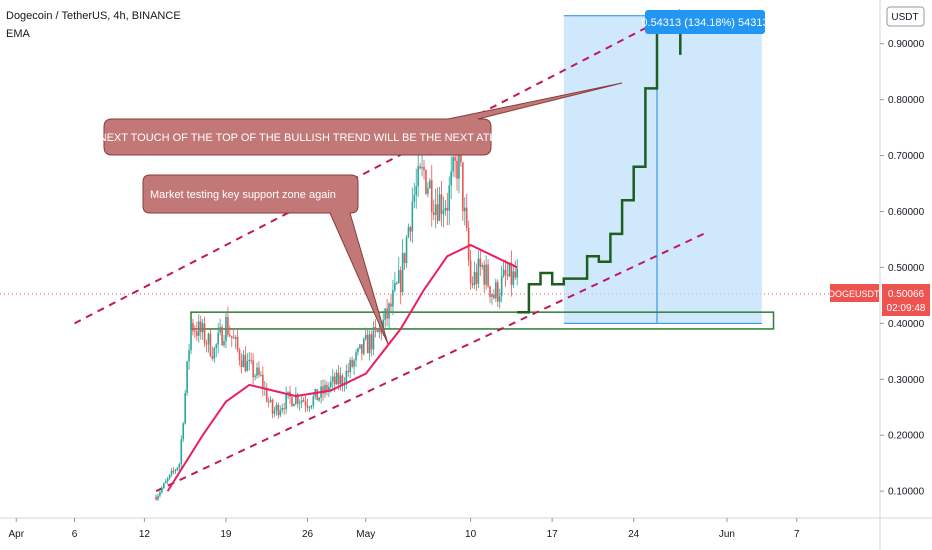  I want to click on callout-support, so click(265, 259).